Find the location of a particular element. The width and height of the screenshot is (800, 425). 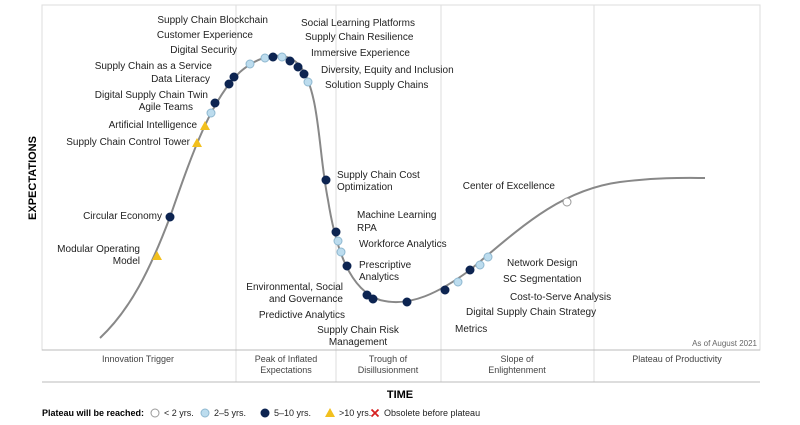

technology-label: Supply Chain Control Tower is located at coordinates (128, 142).